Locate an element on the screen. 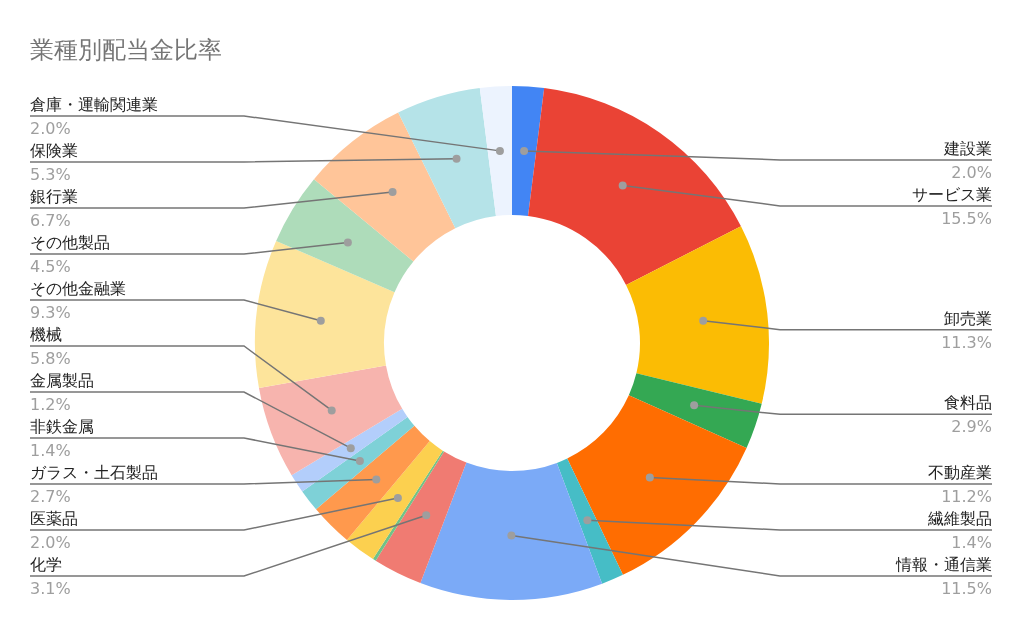 The height and width of the screenshot is (633, 1024). data-label: 15.5% is located at coordinates (966, 218).